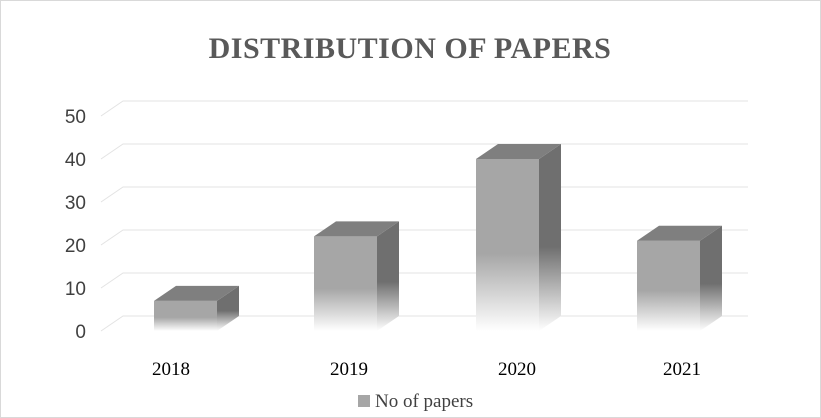  I want to click on y-tick-label: 0, so click(80, 332).